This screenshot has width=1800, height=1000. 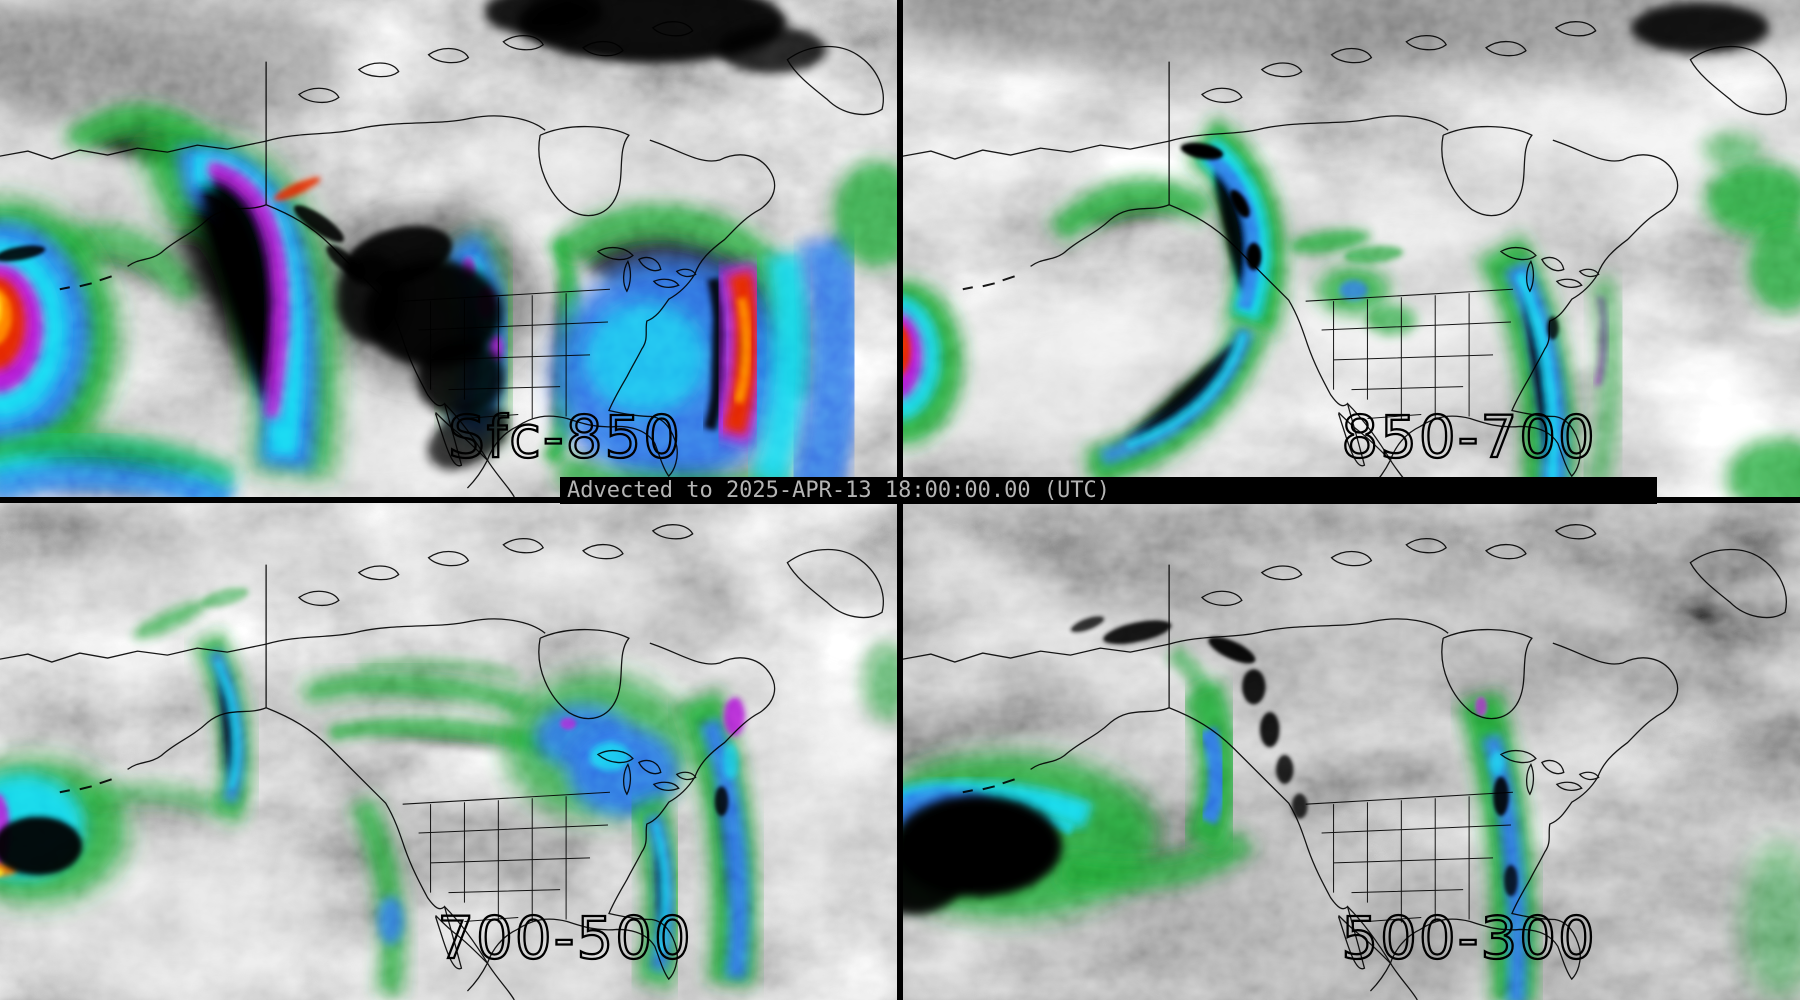 I want to click on panel-label-850-700: 850-700, so click(x=1468, y=437).